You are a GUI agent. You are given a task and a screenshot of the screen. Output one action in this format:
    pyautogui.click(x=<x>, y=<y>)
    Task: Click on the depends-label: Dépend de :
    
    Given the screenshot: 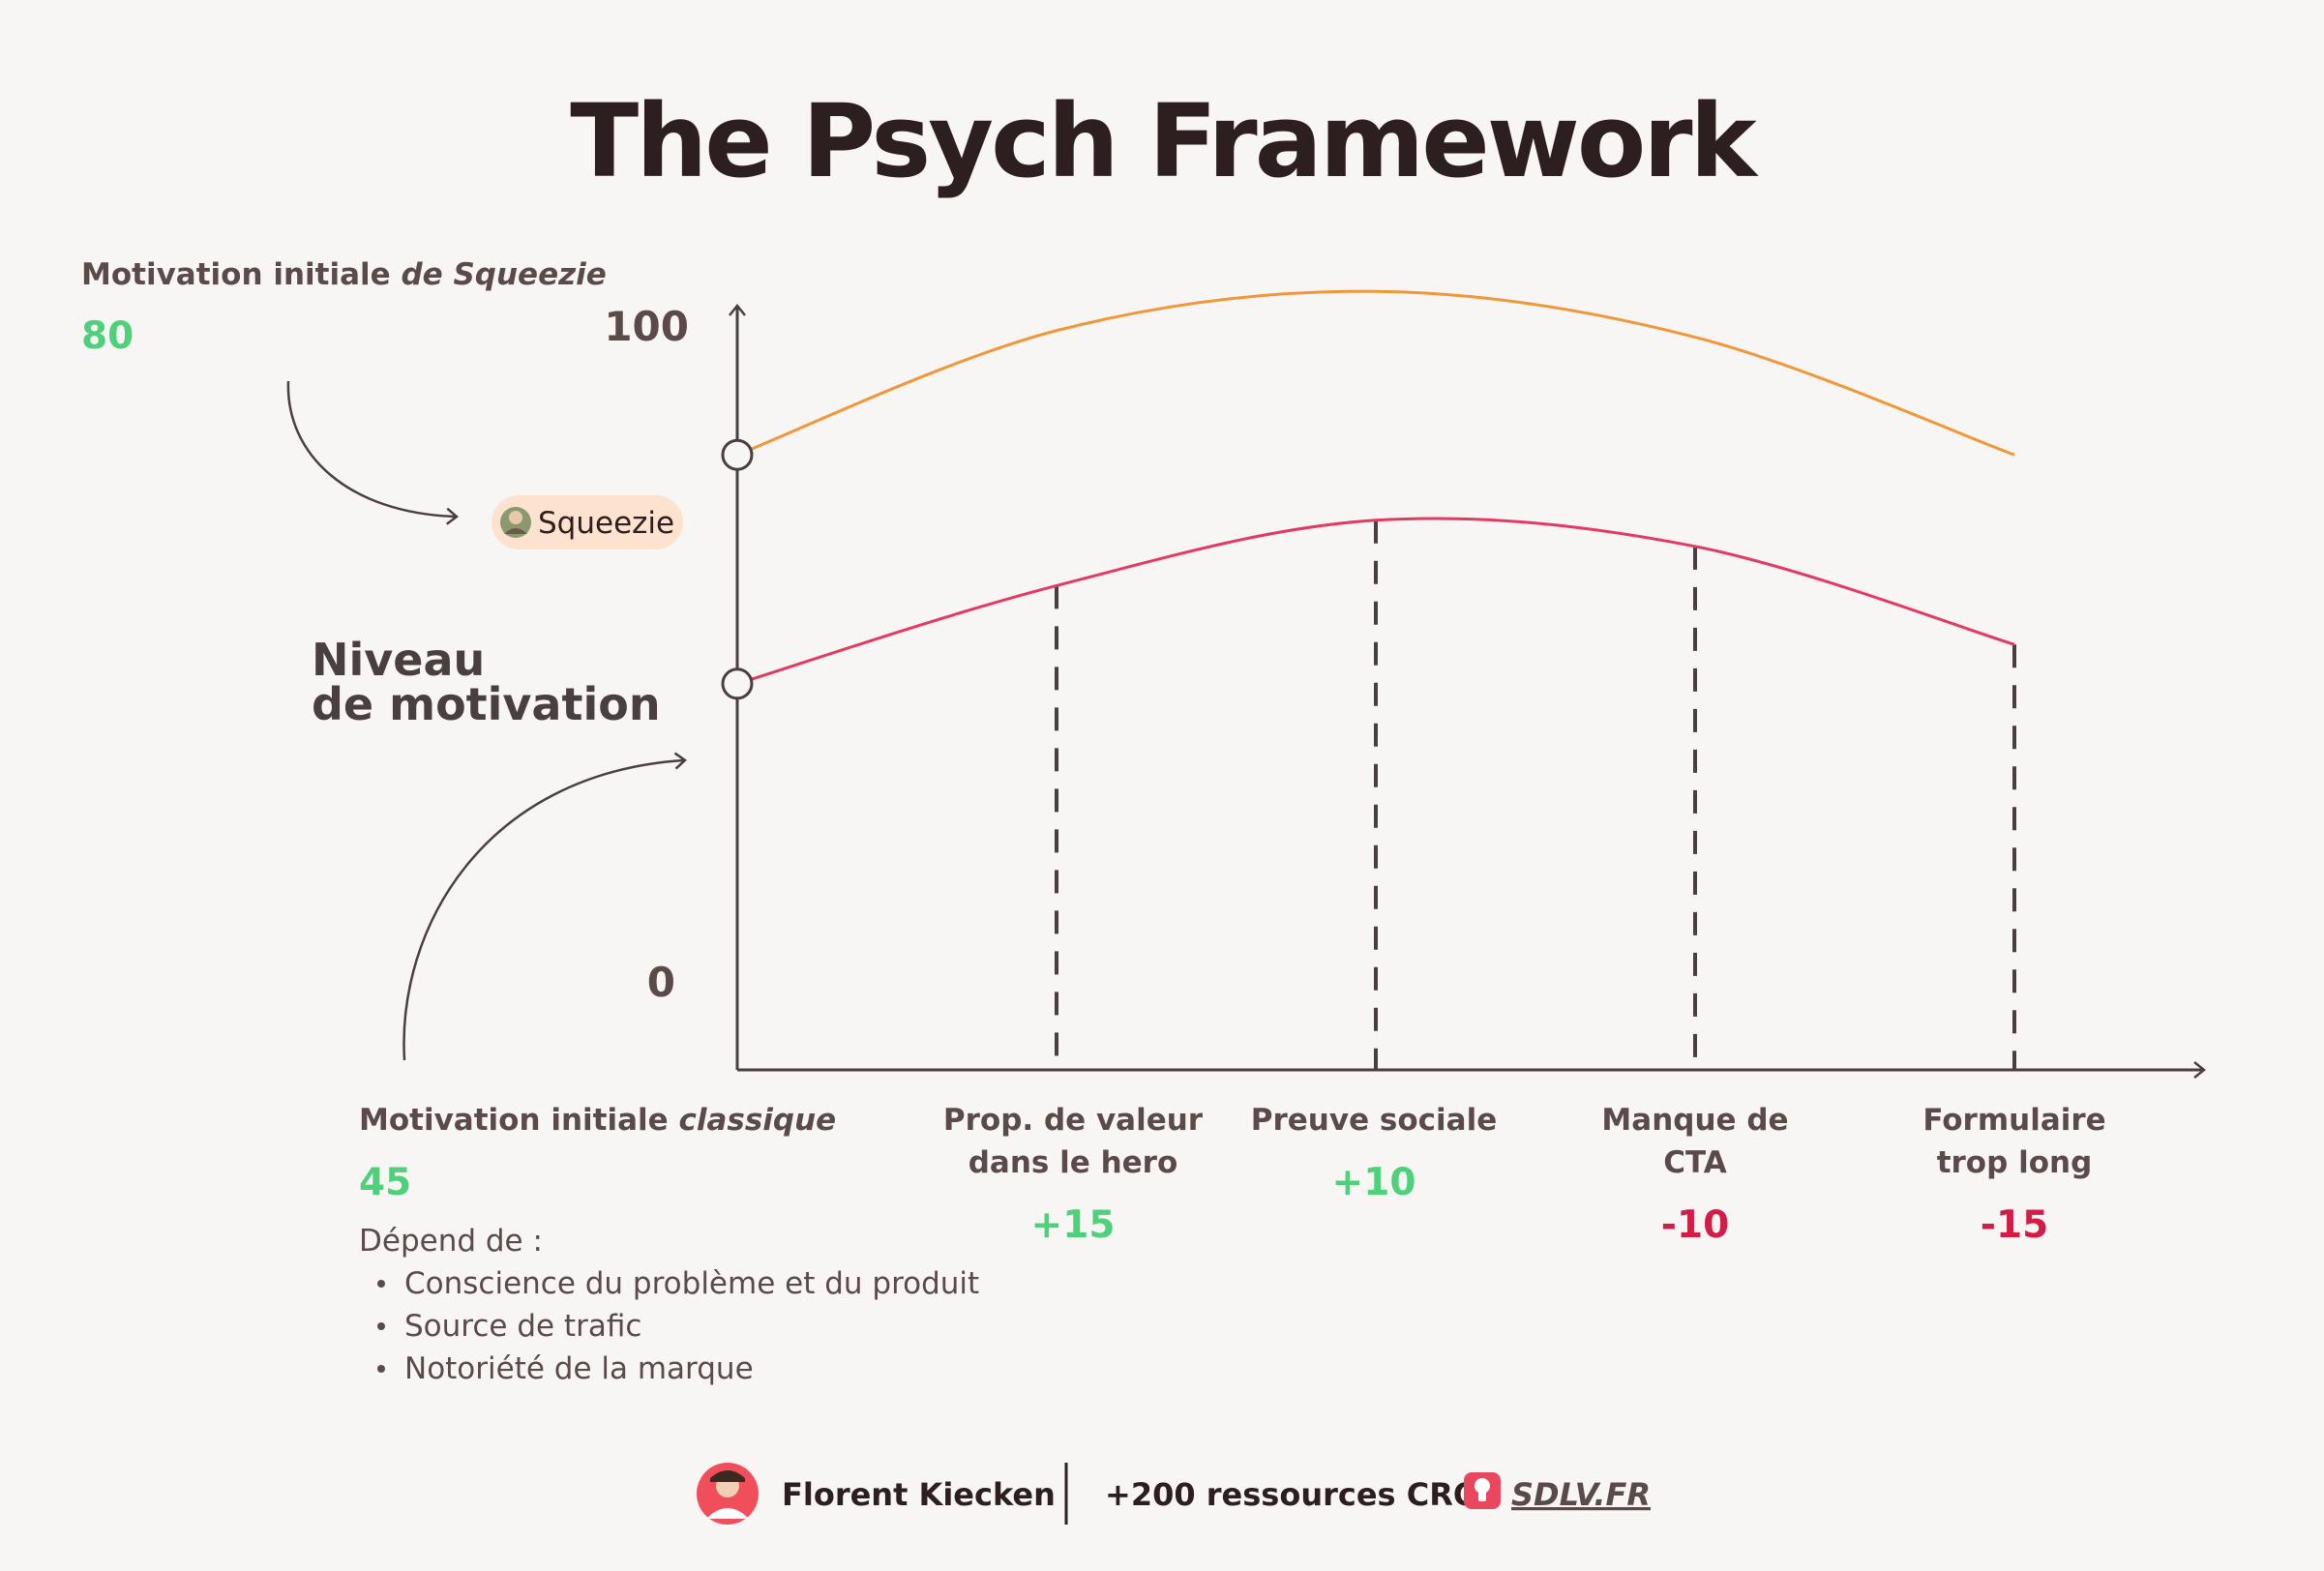 What is the action you would take?
    pyautogui.click(x=451, y=1241)
    